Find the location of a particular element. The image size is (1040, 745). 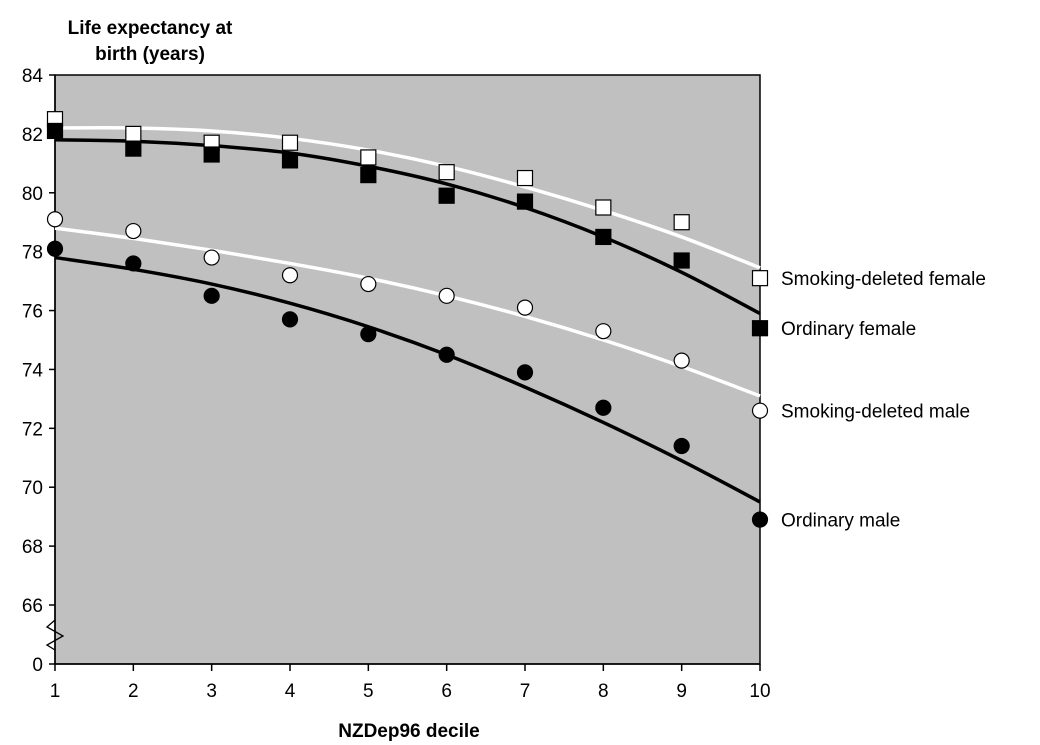

x-tick-label: 10 is located at coordinates (759, 691).